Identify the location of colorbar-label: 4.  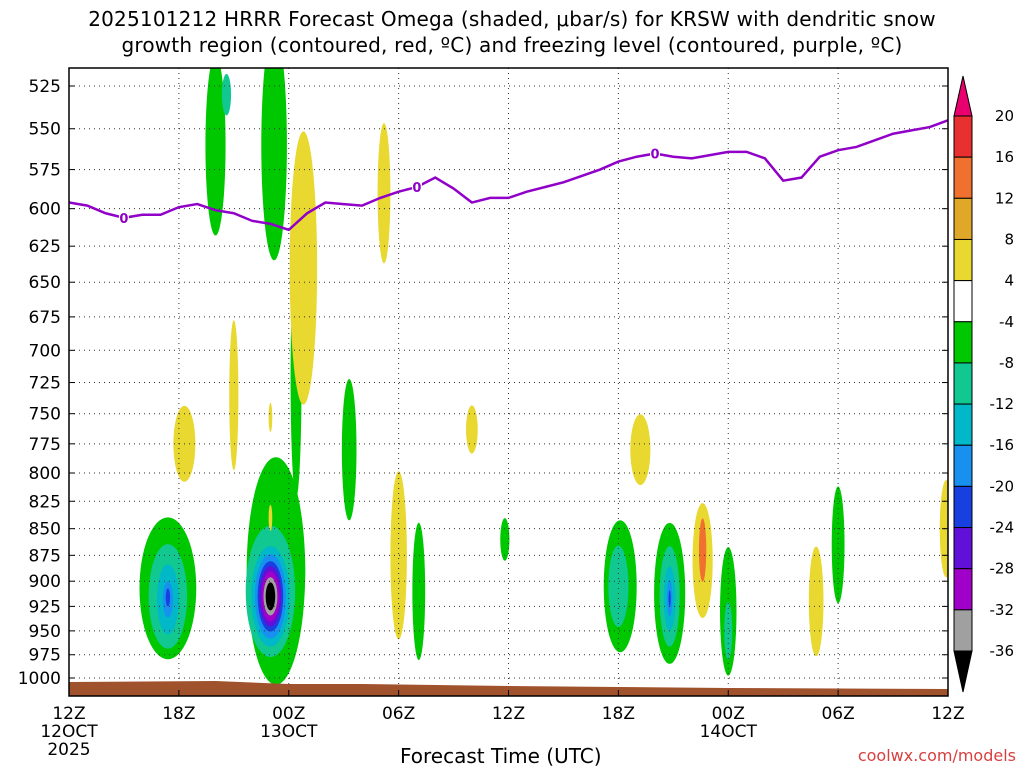
(1009, 281).